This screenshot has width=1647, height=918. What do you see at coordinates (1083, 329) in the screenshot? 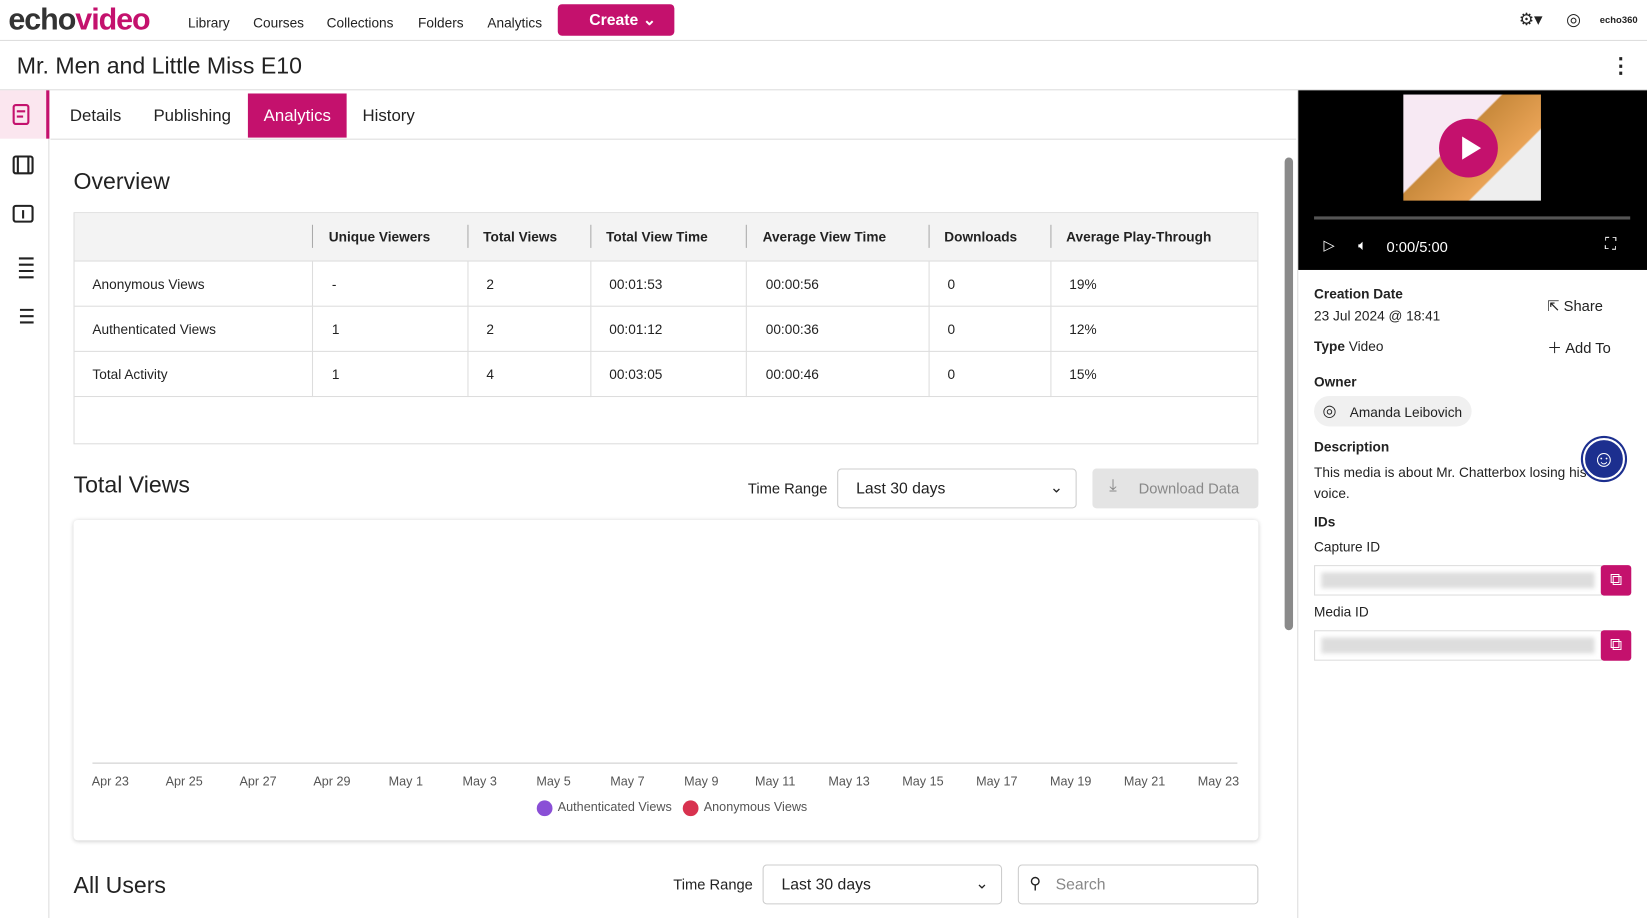
I see `cell: 12%` at bounding box center [1083, 329].